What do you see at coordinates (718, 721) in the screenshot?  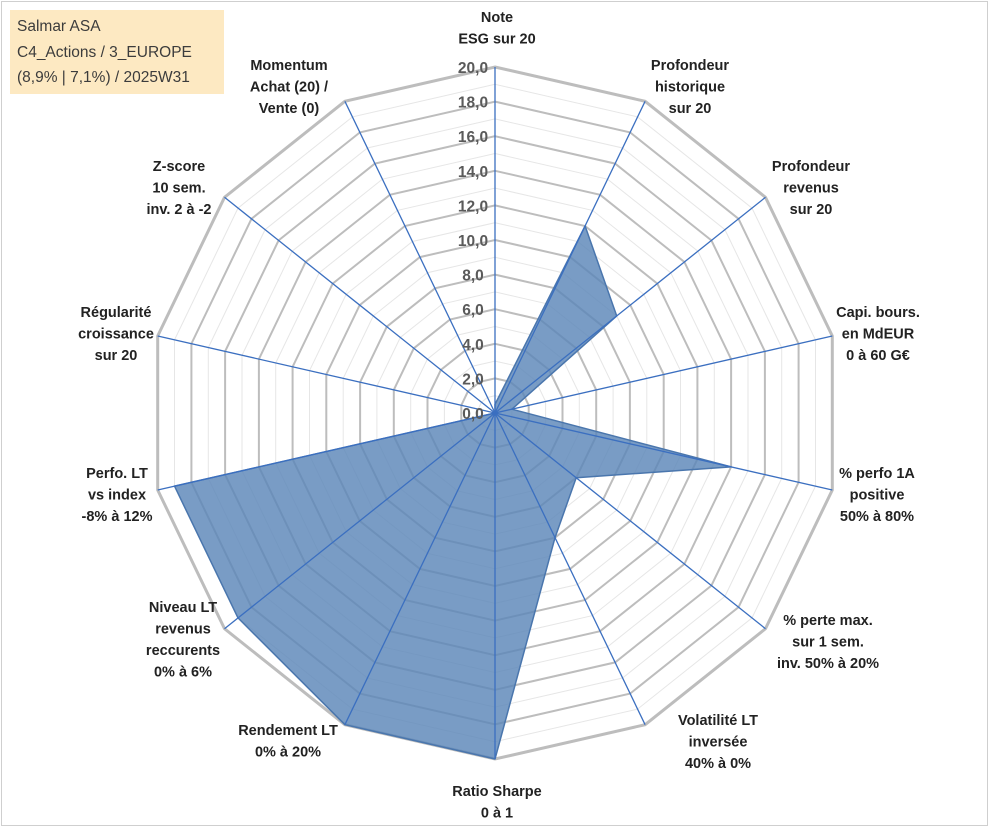 I see `axis-label-6: Volatilité LT` at bounding box center [718, 721].